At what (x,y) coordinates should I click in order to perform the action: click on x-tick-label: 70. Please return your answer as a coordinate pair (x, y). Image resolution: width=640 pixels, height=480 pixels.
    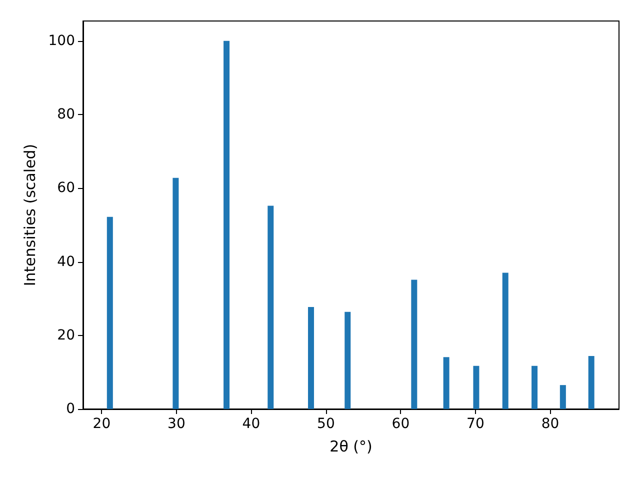
    Looking at the image, I should click on (475, 424).